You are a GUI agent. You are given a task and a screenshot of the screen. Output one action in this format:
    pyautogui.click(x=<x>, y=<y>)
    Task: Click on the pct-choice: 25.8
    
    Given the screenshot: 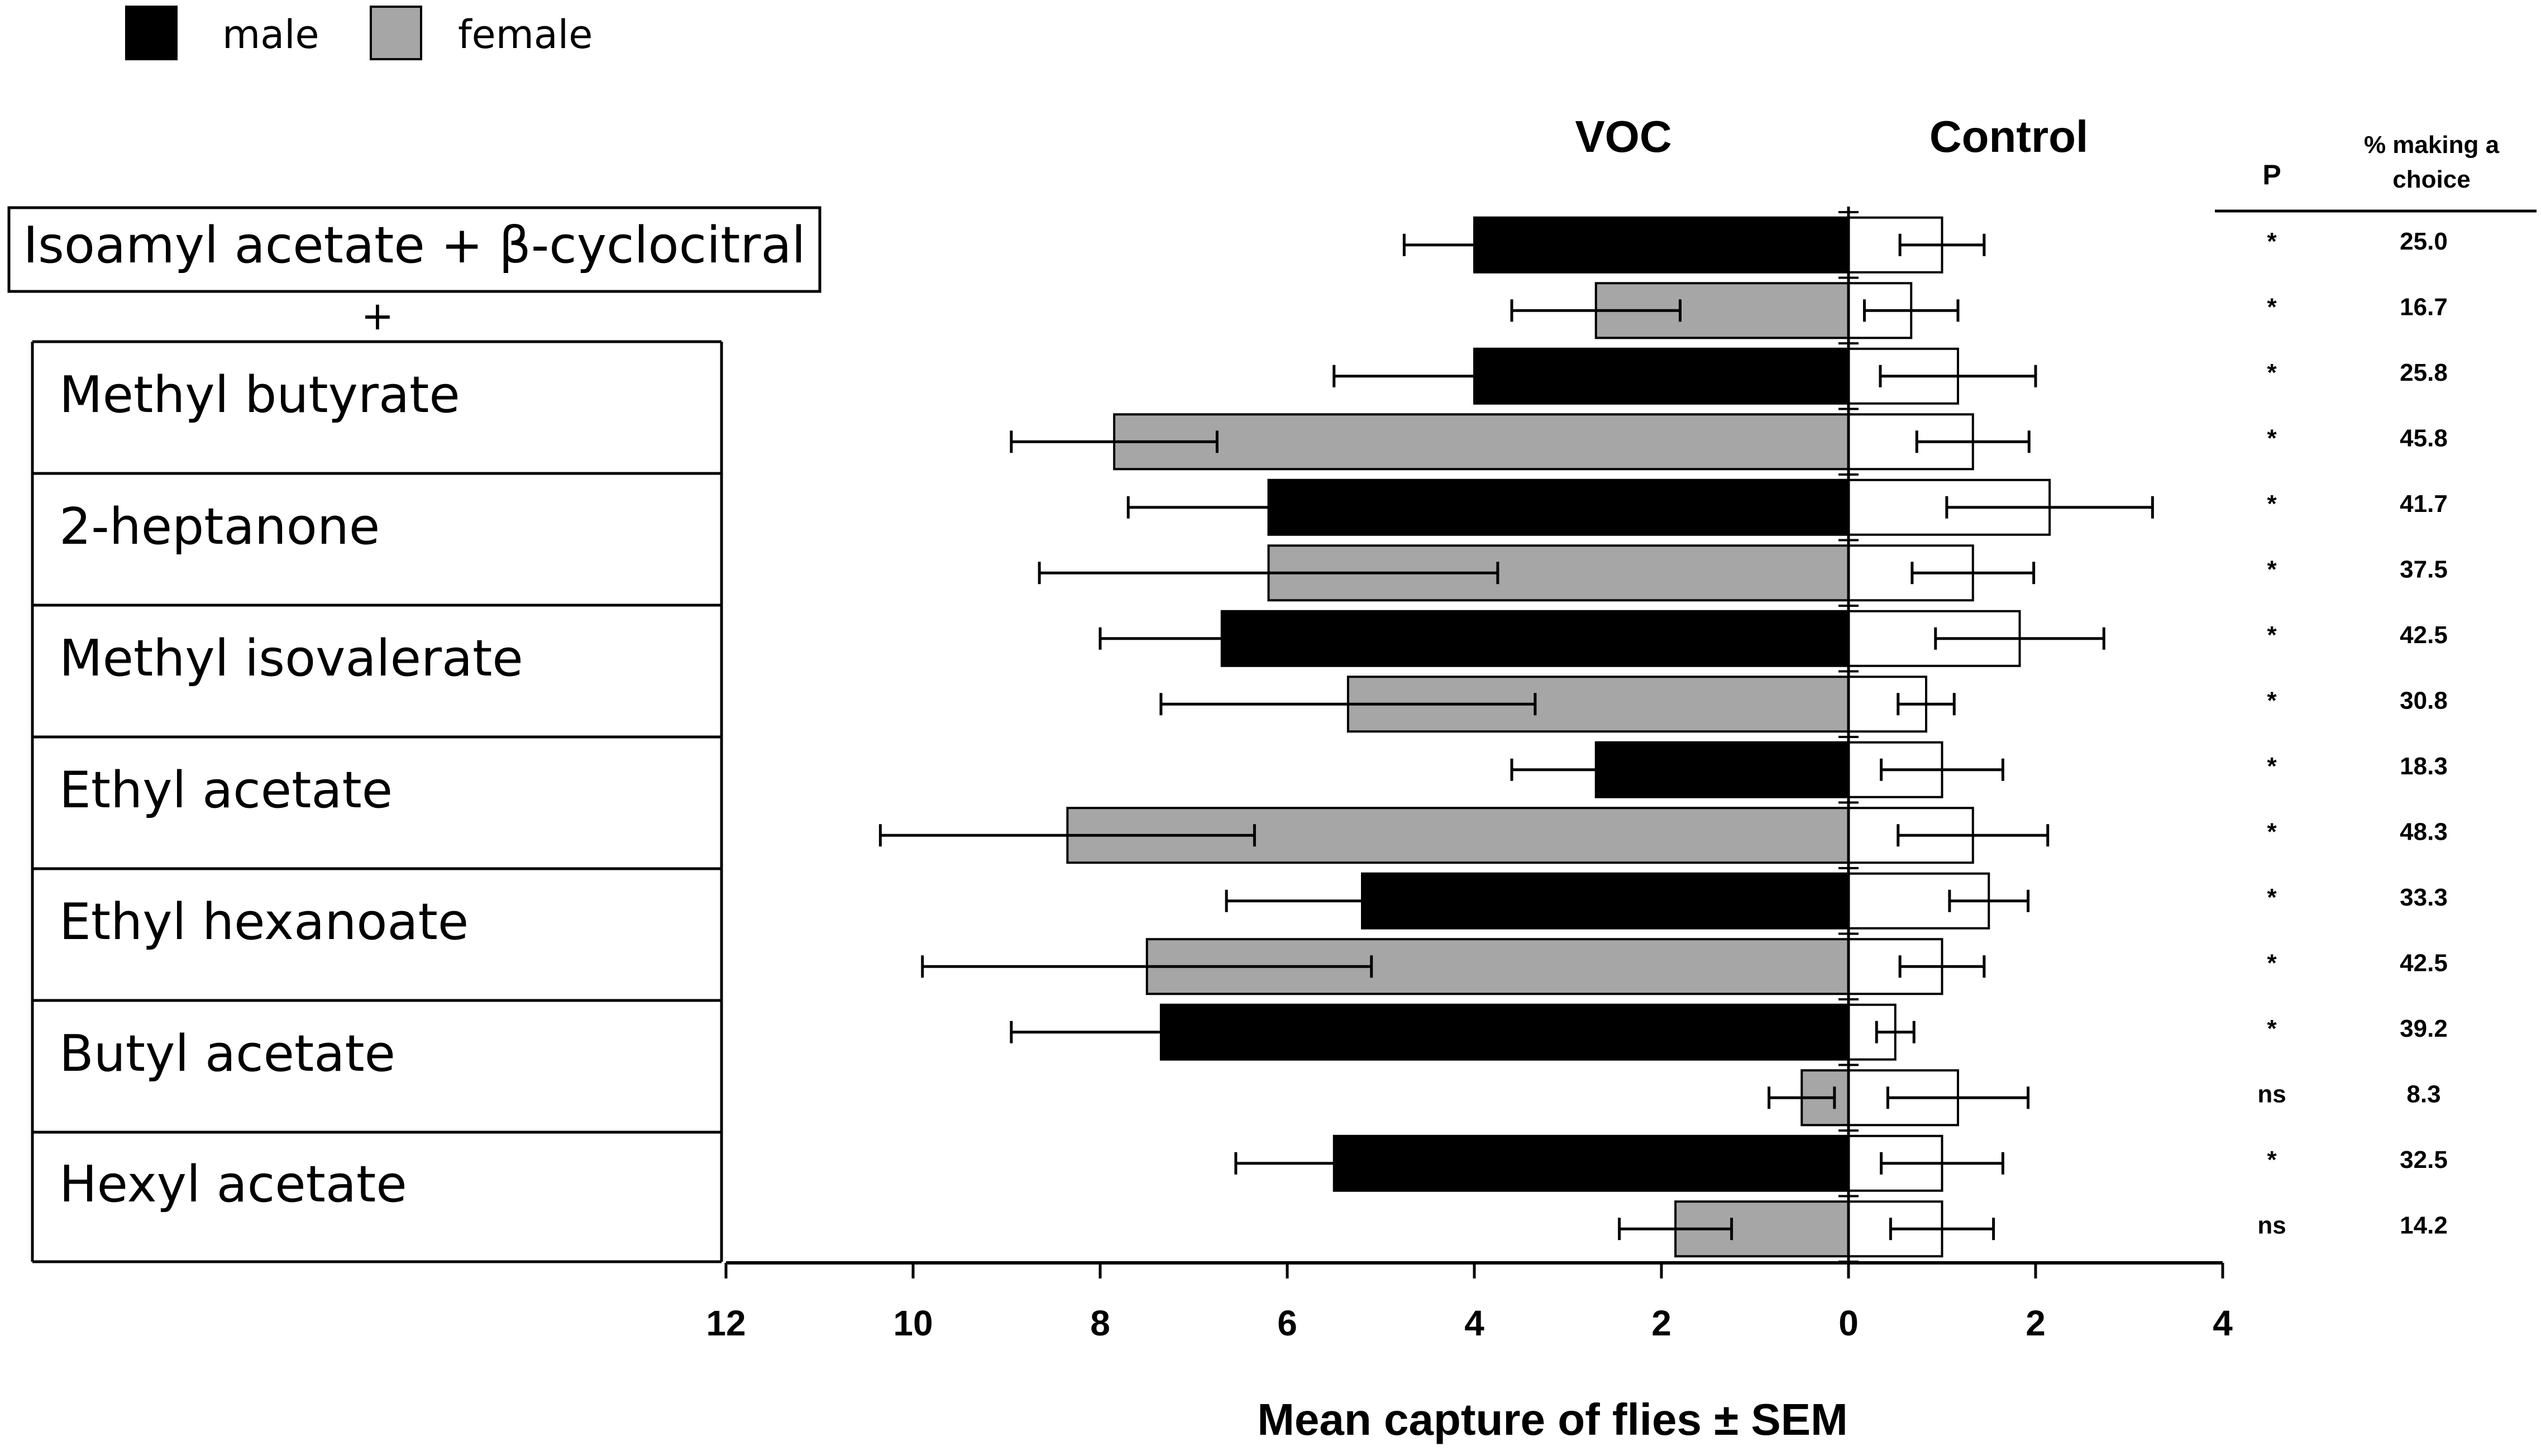 What is the action you would take?
    pyautogui.click(x=2424, y=372)
    